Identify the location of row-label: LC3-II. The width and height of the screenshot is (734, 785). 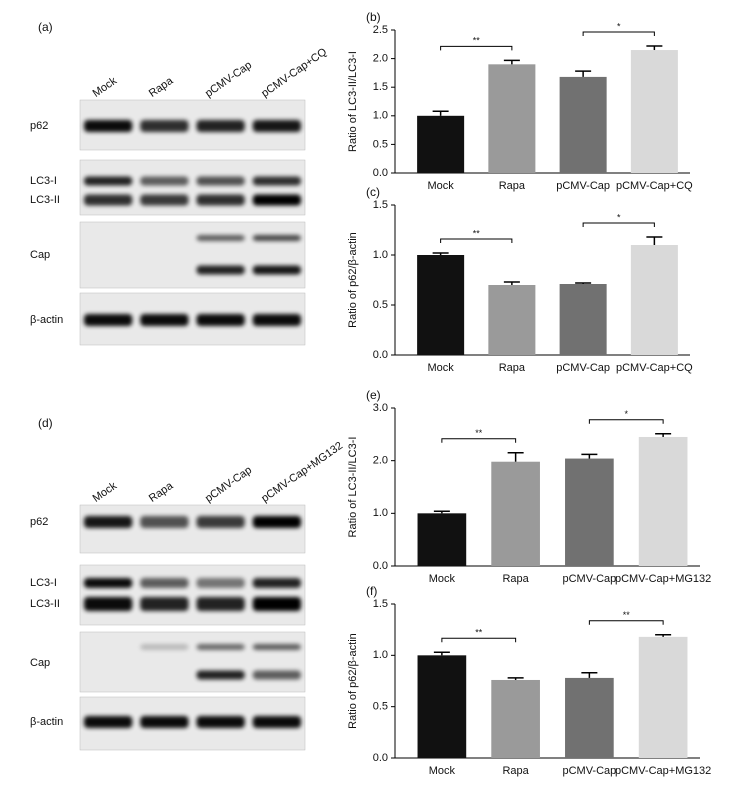
(45, 604).